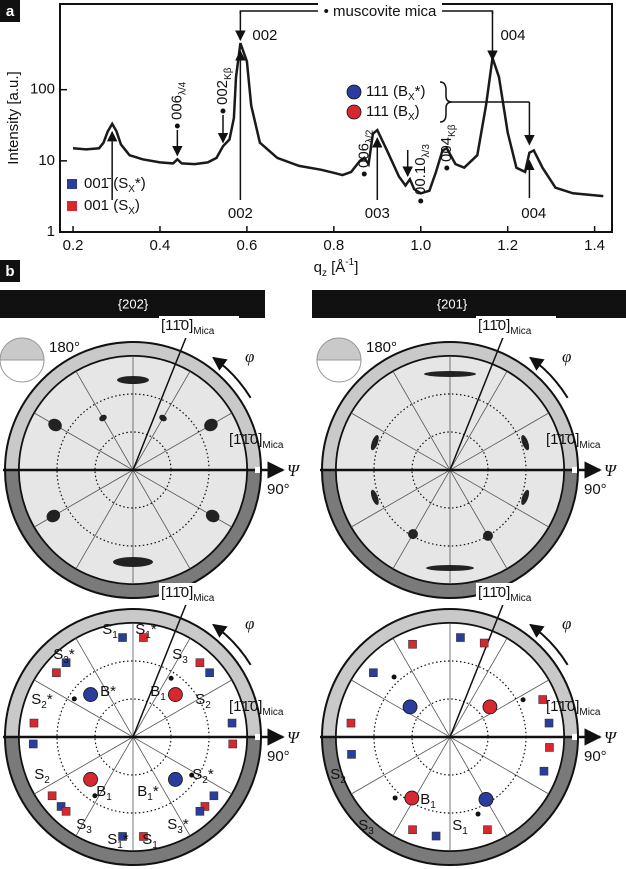 The image size is (626, 869). What do you see at coordinates (339, 349) in the screenshot?
I see `icon-top` at bounding box center [339, 349].